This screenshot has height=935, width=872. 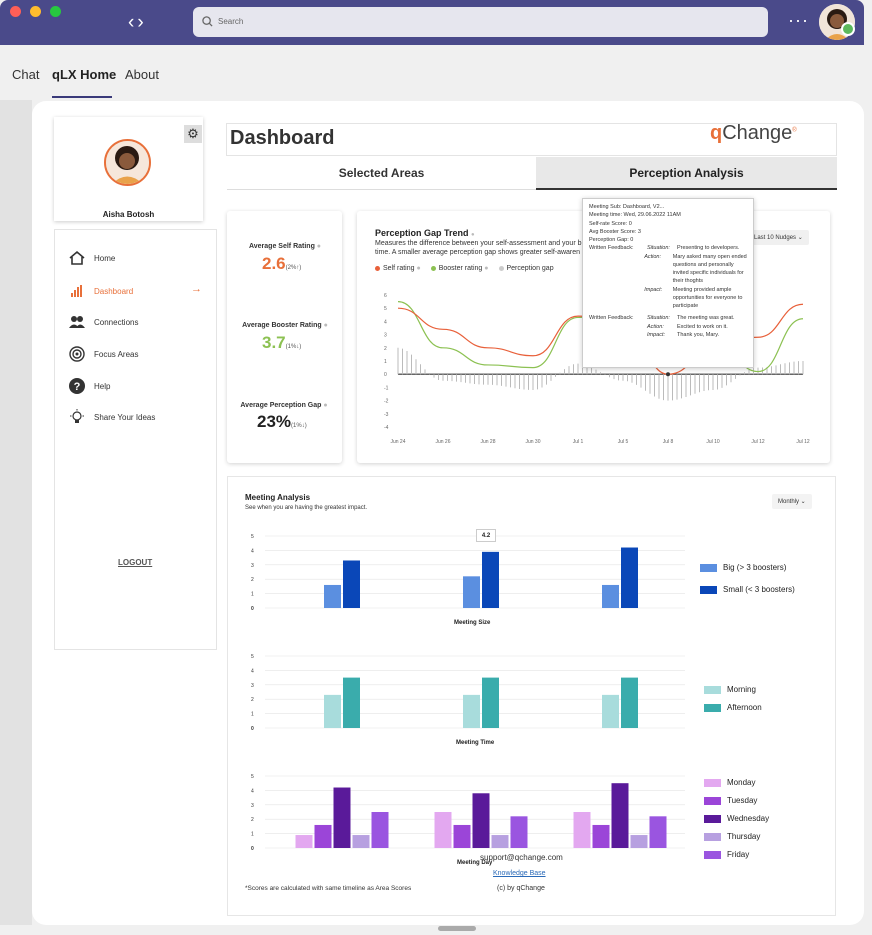 I want to click on sidebar-item-label: Help, so click(x=102, y=386).